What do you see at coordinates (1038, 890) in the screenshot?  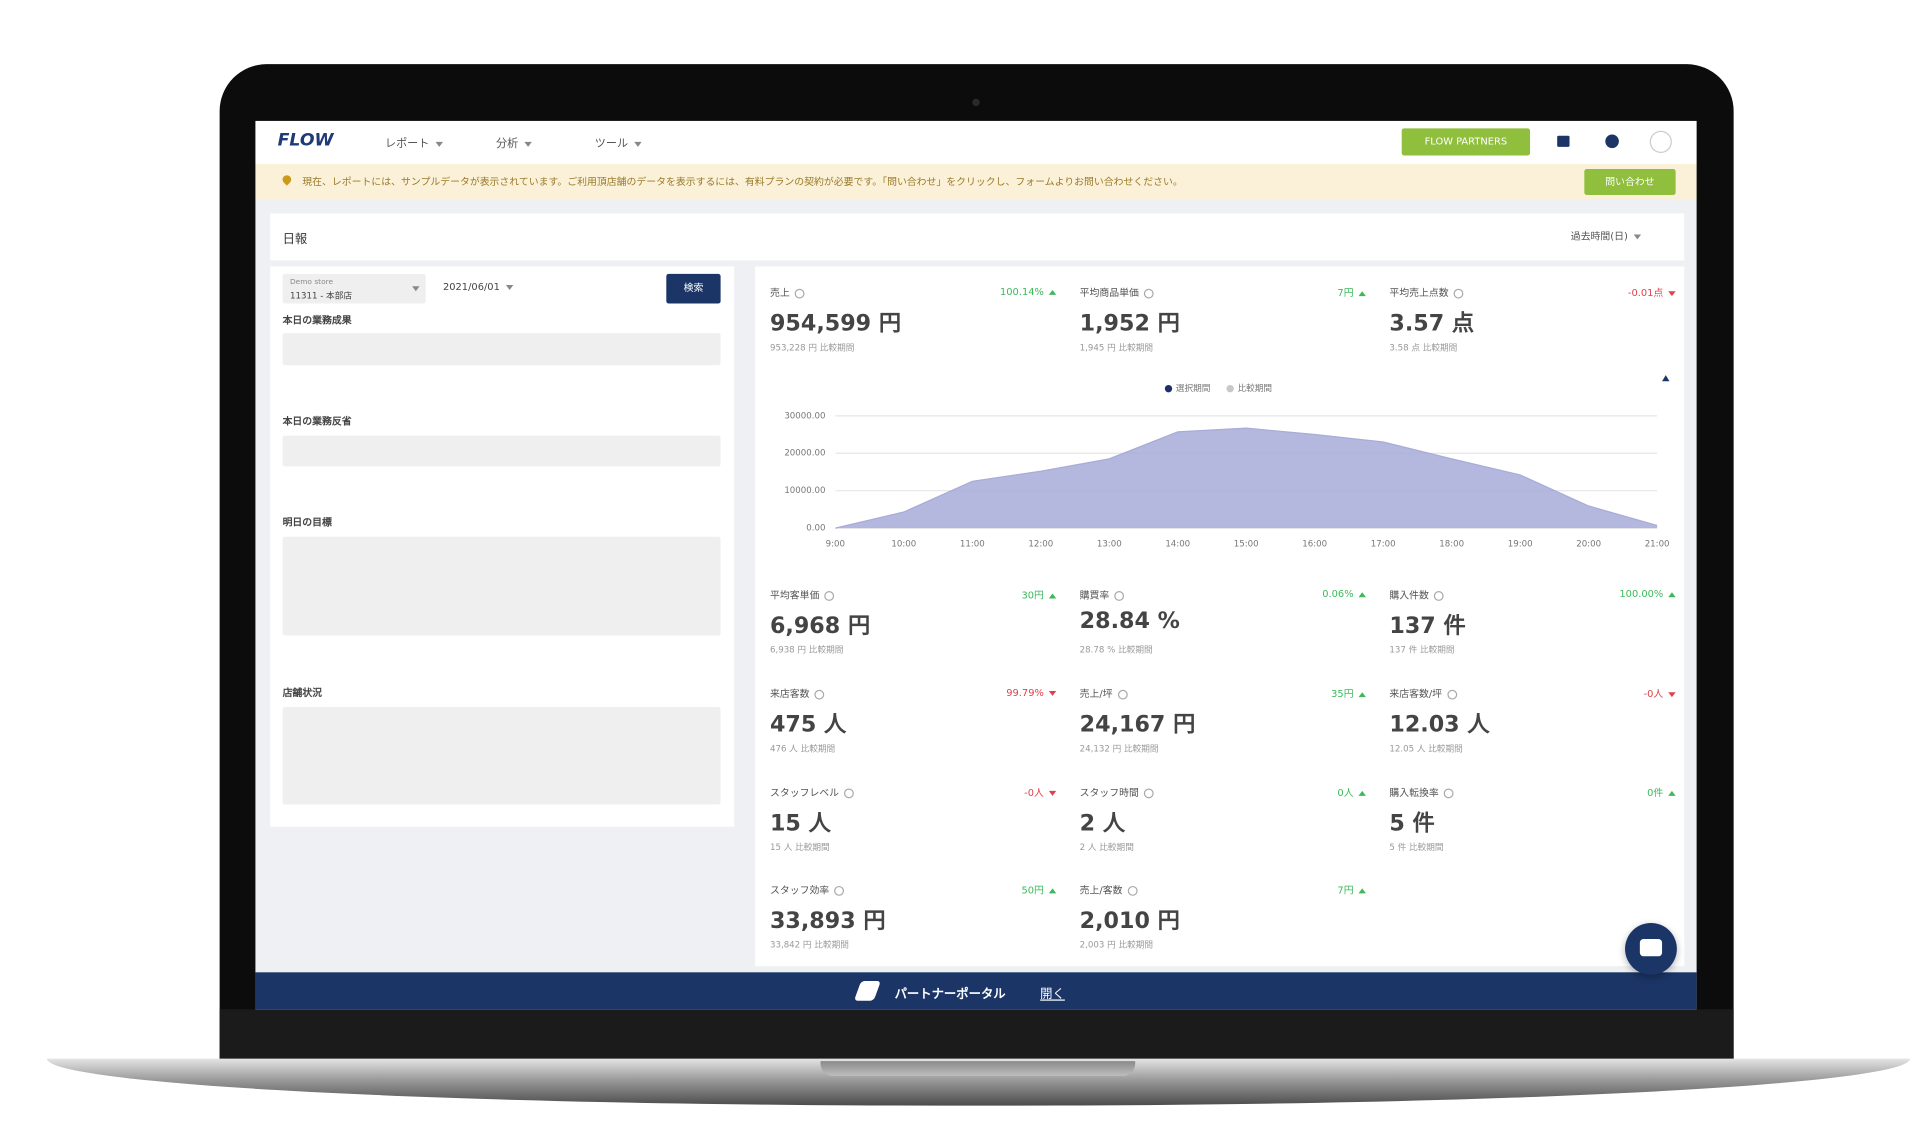 I see `kpi-change: 50円` at bounding box center [1038, 890].